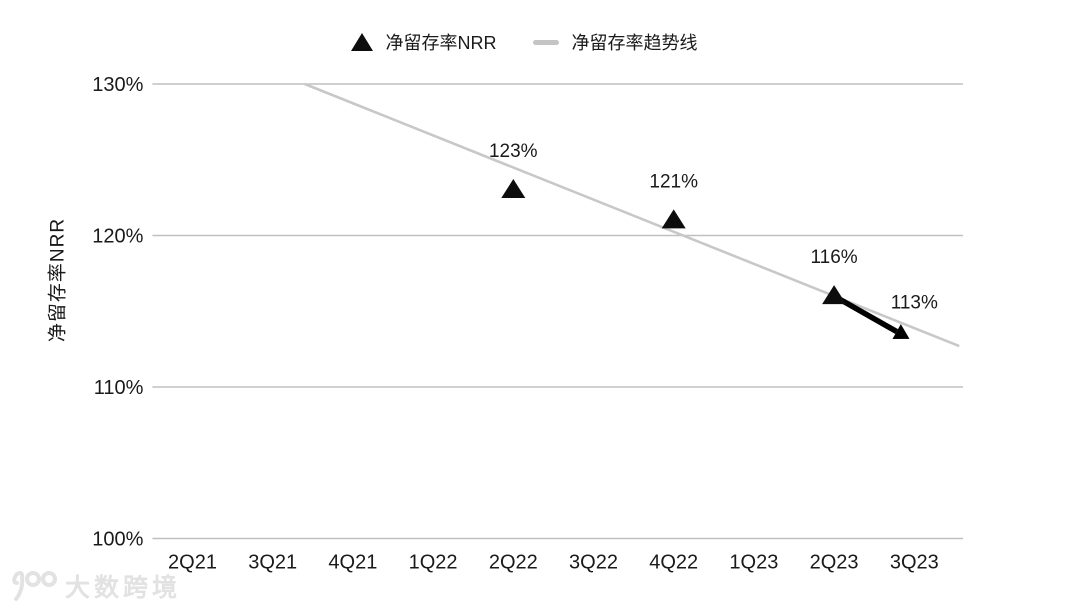 The image size is (1080, 609). Describe the element at coordinates (361, 42) in the screenshot. I see `triangle-marker-icon` at that location.